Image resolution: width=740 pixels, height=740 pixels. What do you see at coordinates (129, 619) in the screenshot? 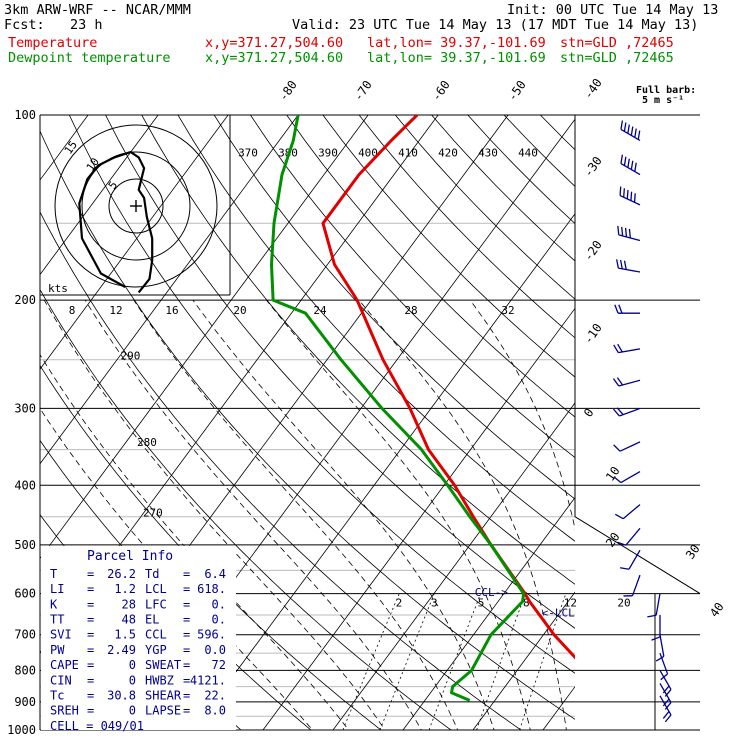
I see `parcel-value: 48` at bounding box center [129, 619].